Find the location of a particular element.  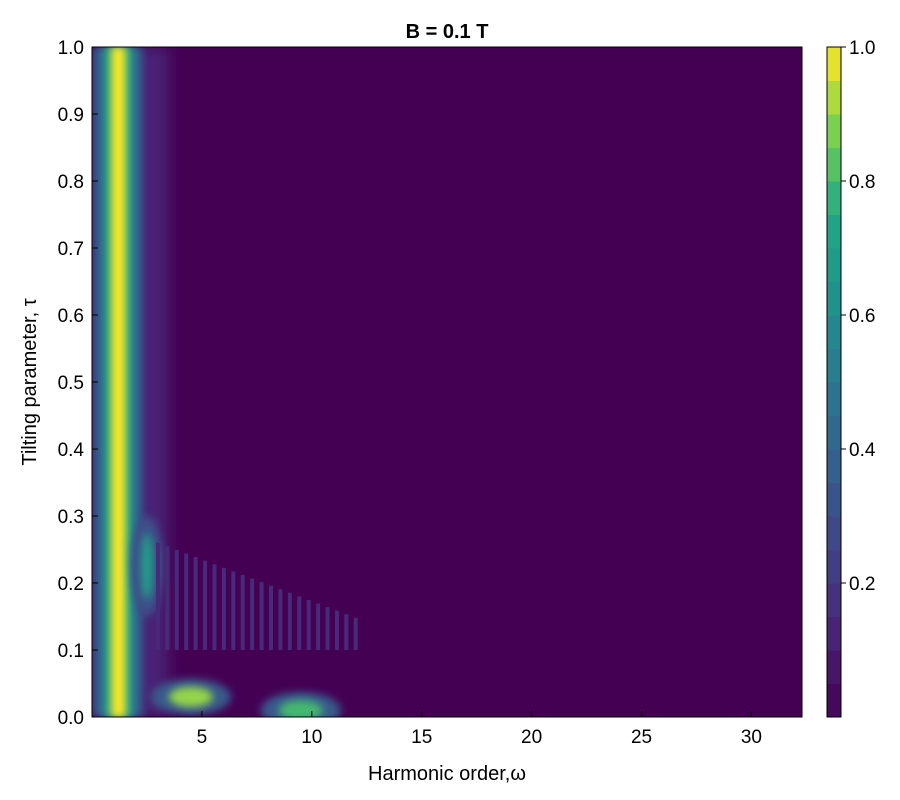

y-tick-label: 0.9 is located at coordinates (71, 115).